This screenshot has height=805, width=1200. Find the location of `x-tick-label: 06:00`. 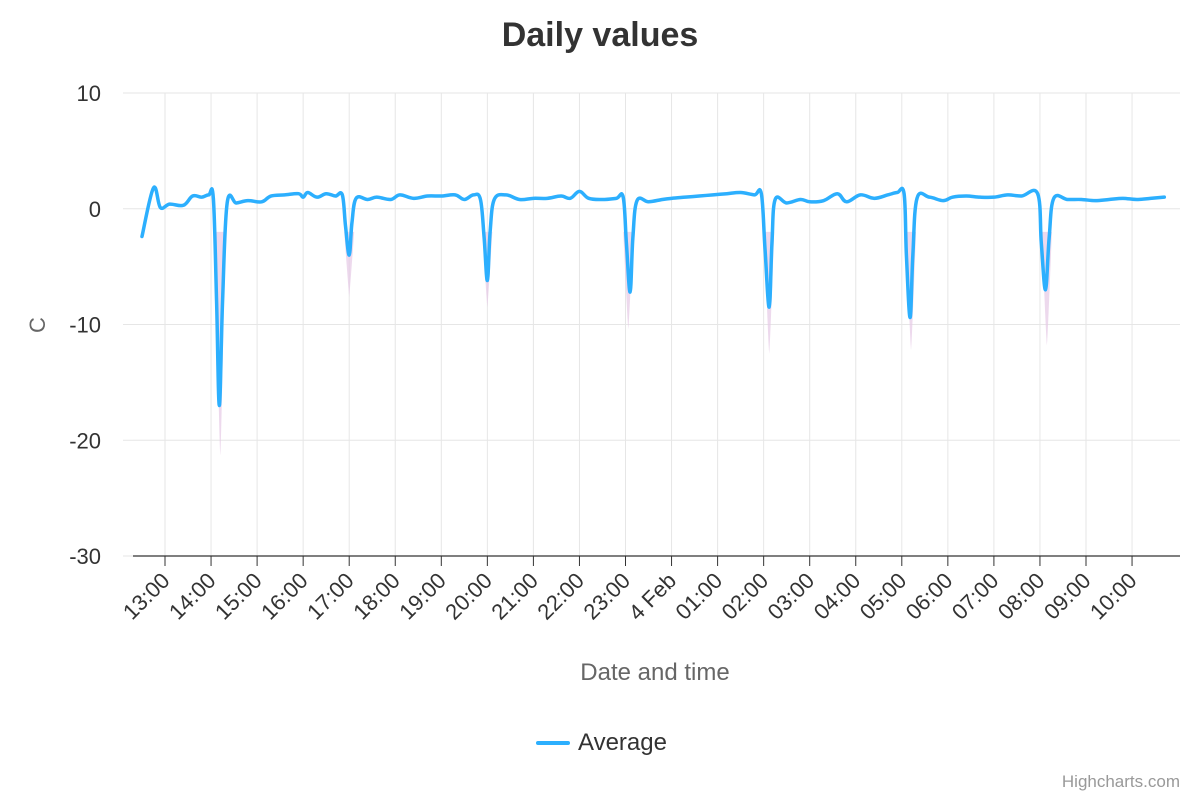

x-tick-label: 06:00 is located at coordinates (929, 596).